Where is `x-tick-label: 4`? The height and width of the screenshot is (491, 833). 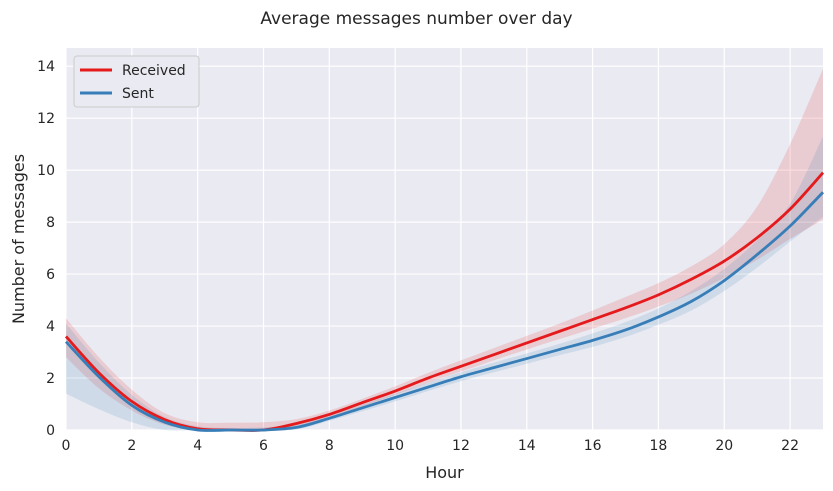
x-tick-label: 4 is located at coordinates (197, 446).